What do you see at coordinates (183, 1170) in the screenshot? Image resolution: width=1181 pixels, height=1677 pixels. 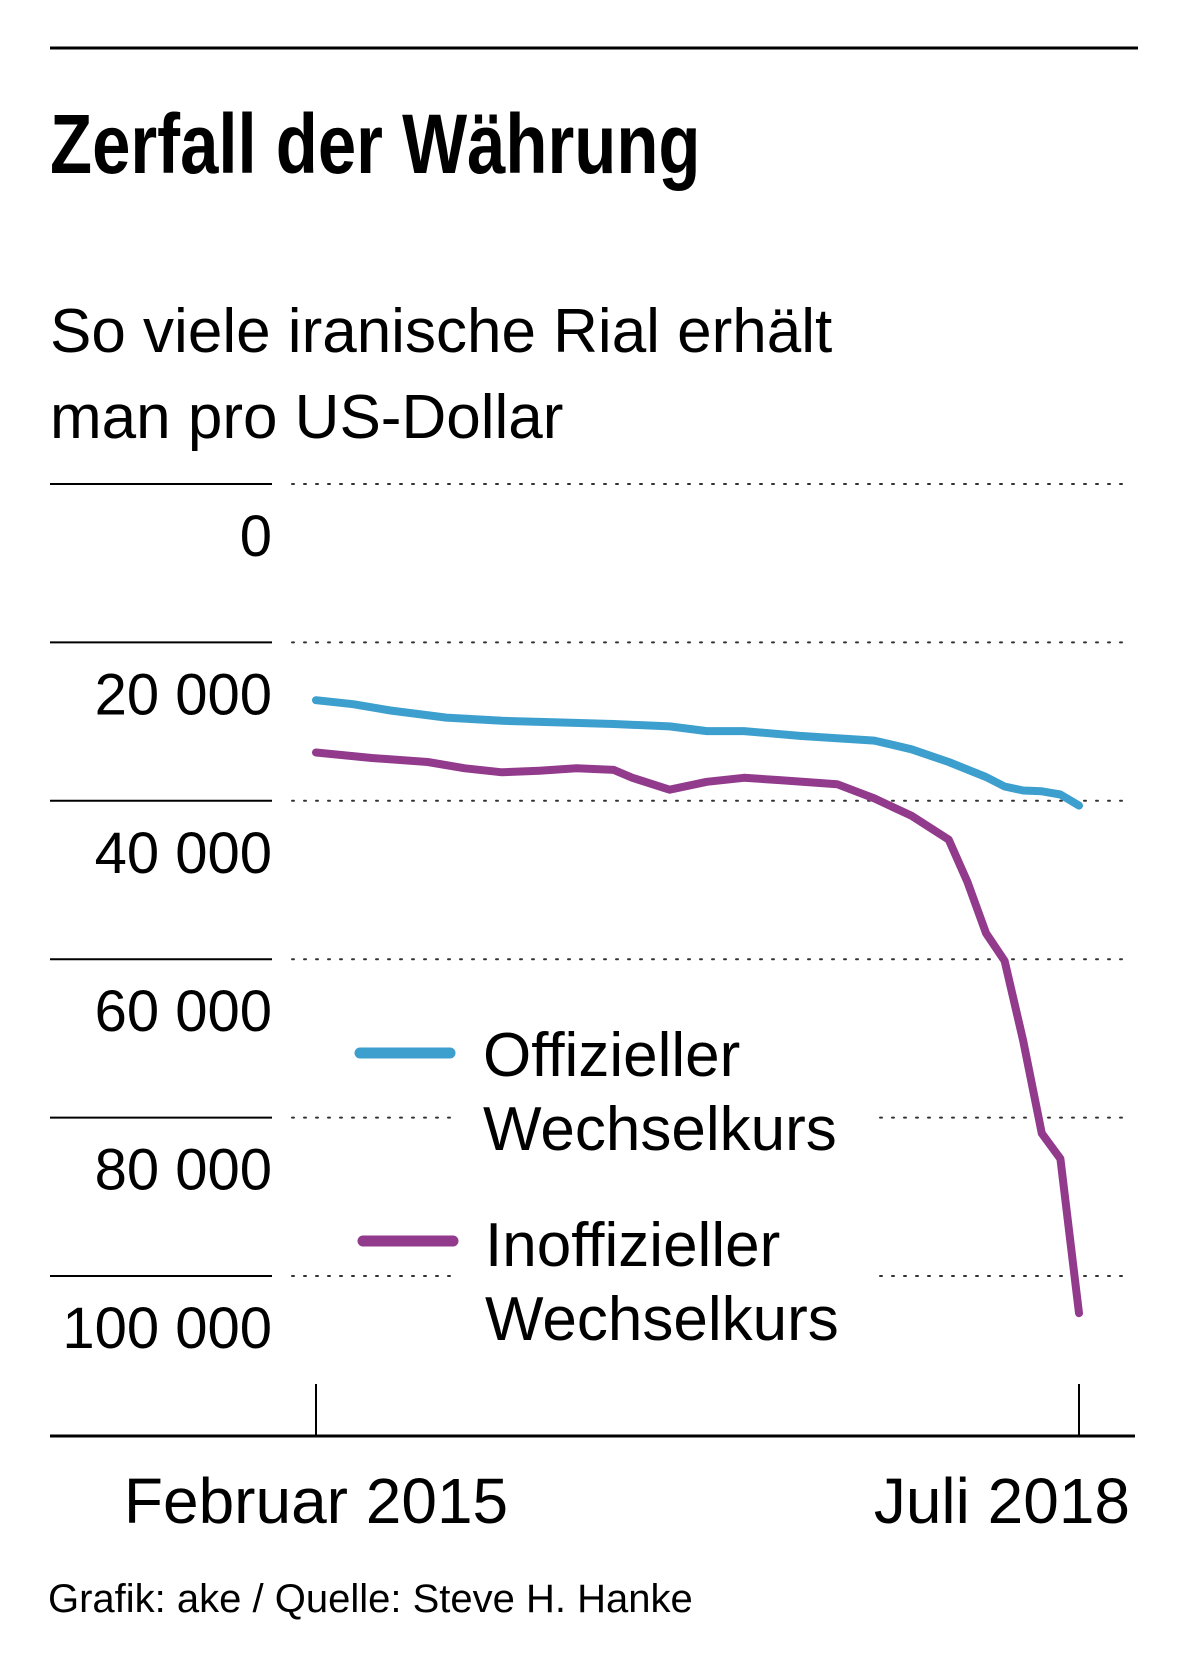 I see `y-tick-label: 80 000` at bounding box center [183, 1170].